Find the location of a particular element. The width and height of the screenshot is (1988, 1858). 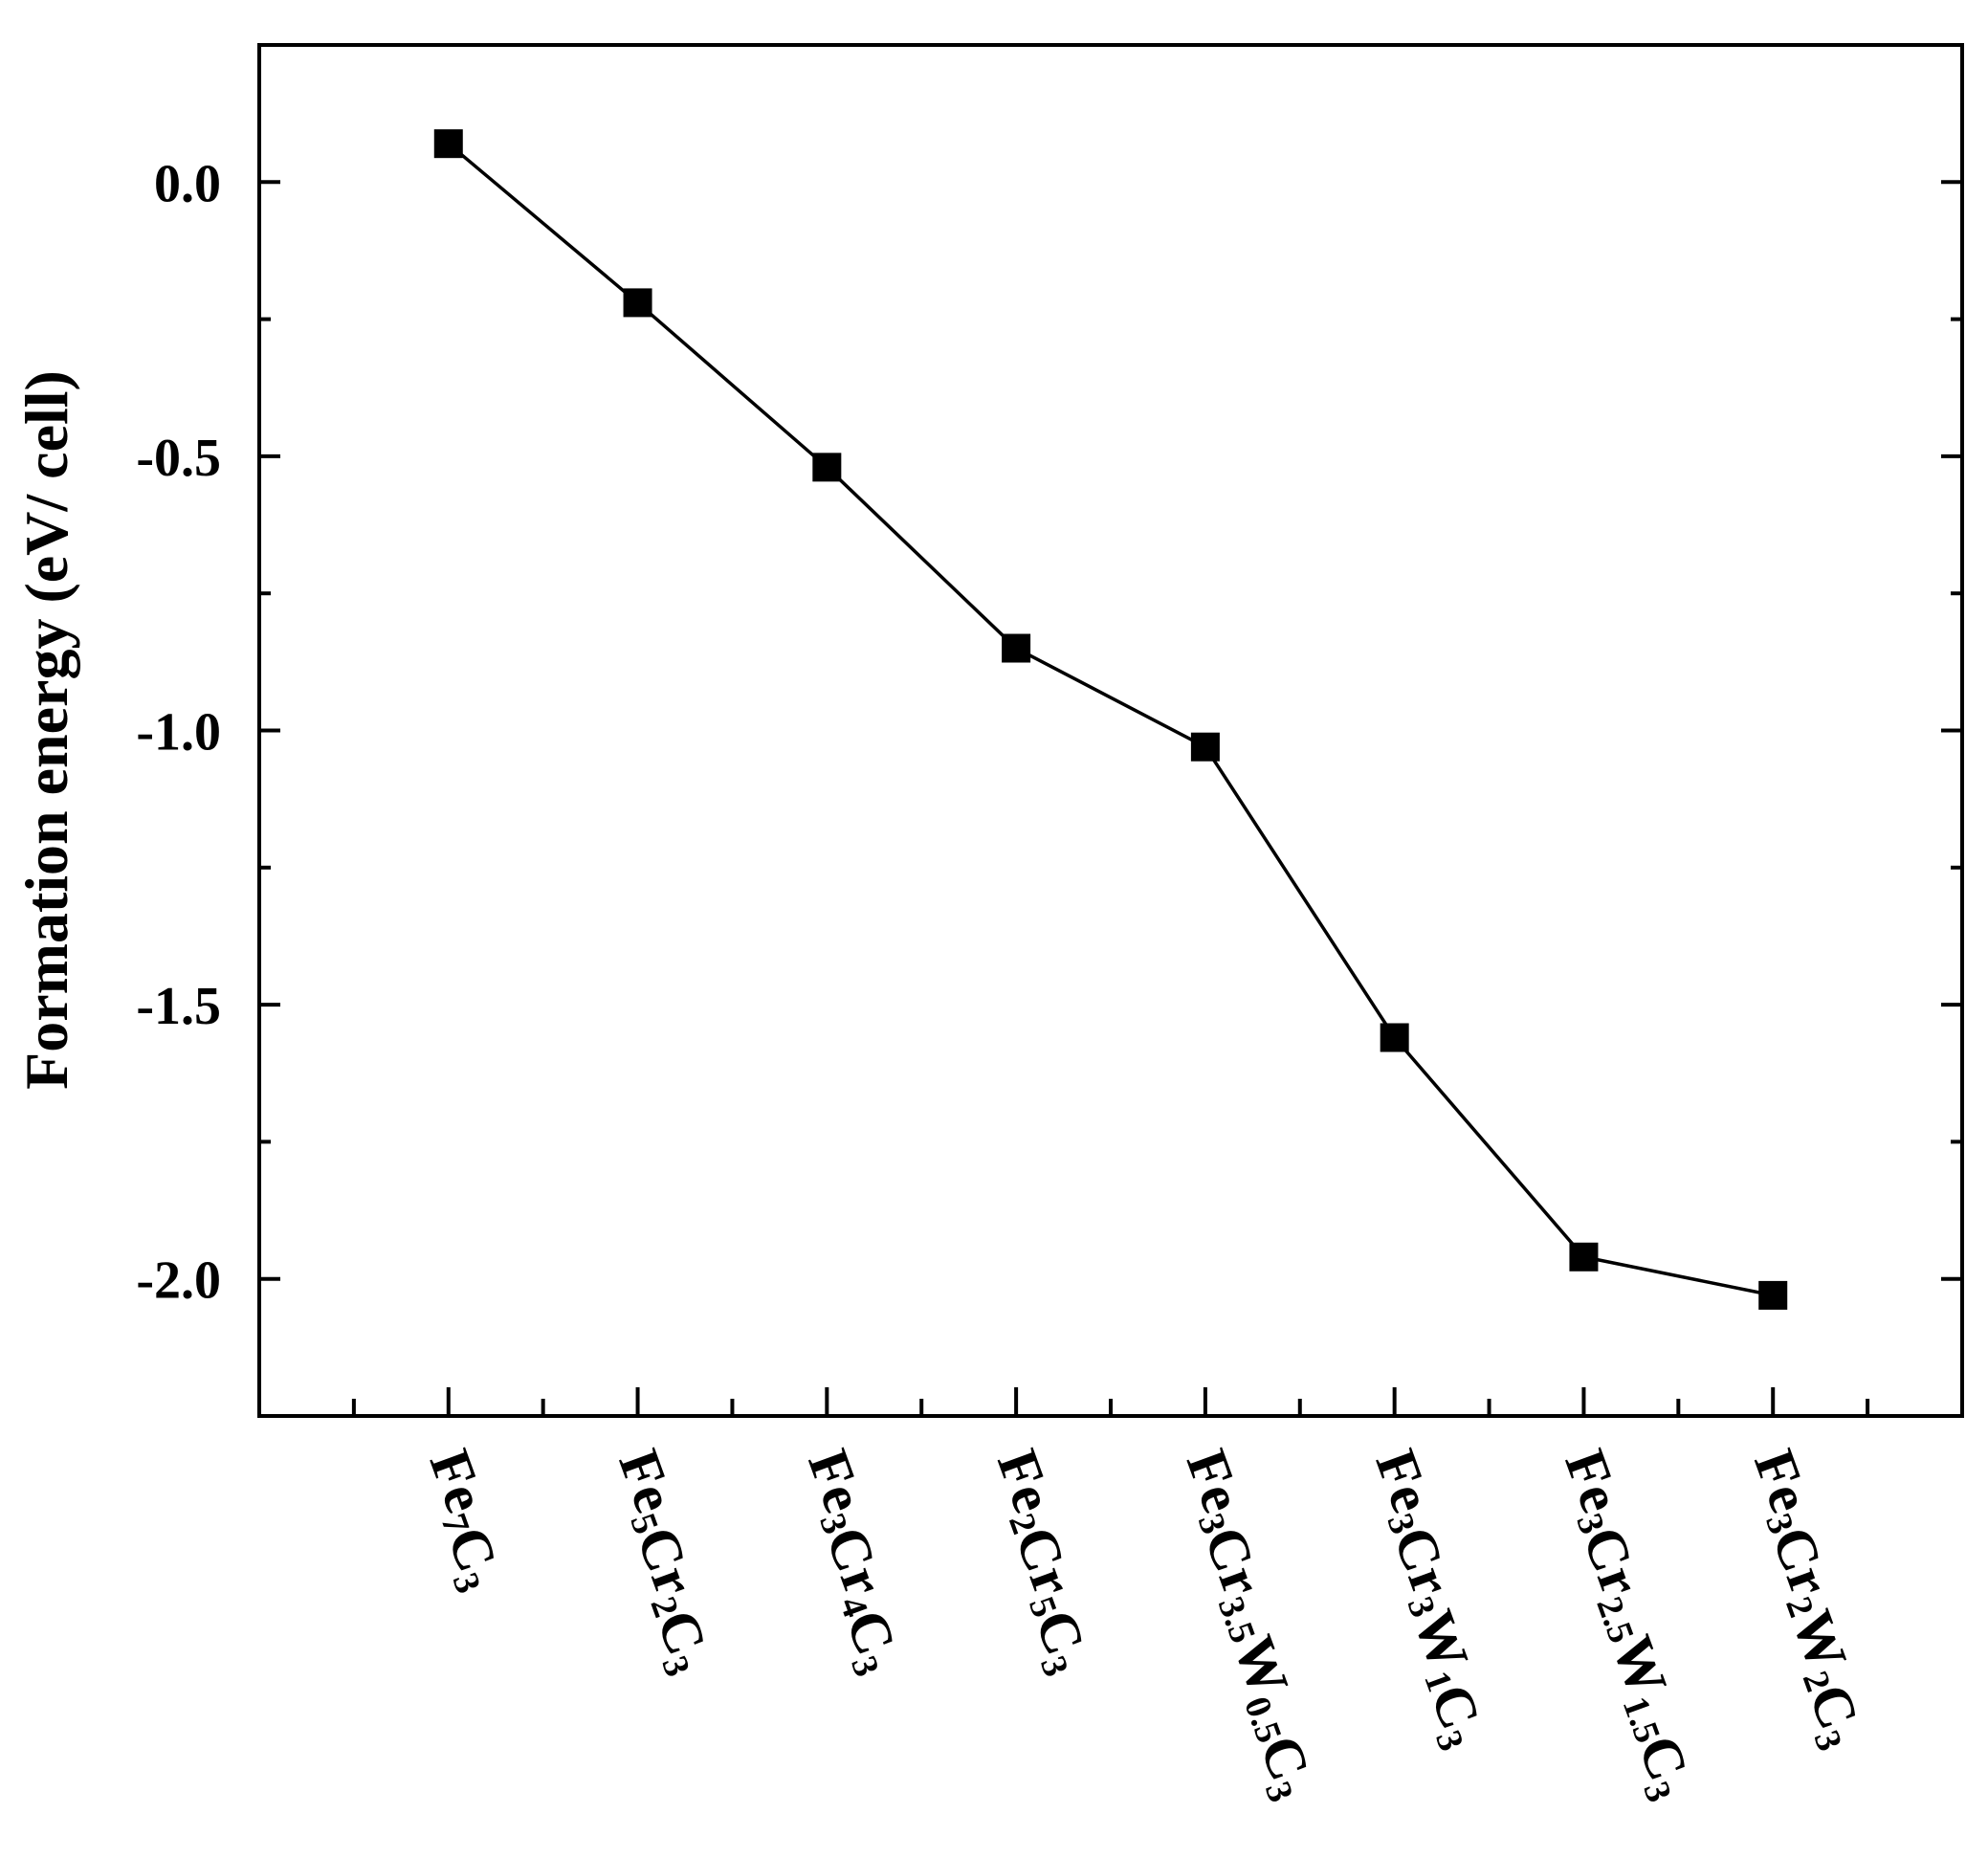

x-tick-label: Fe3Cr3.5W0.5C3 is located at coordinates (1248, 1624).